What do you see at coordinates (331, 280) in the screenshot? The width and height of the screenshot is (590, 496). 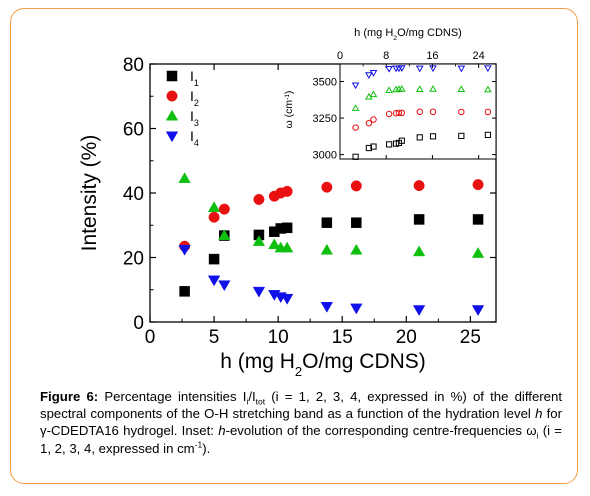 I see `series-I4` at bounding box center [331, 280].